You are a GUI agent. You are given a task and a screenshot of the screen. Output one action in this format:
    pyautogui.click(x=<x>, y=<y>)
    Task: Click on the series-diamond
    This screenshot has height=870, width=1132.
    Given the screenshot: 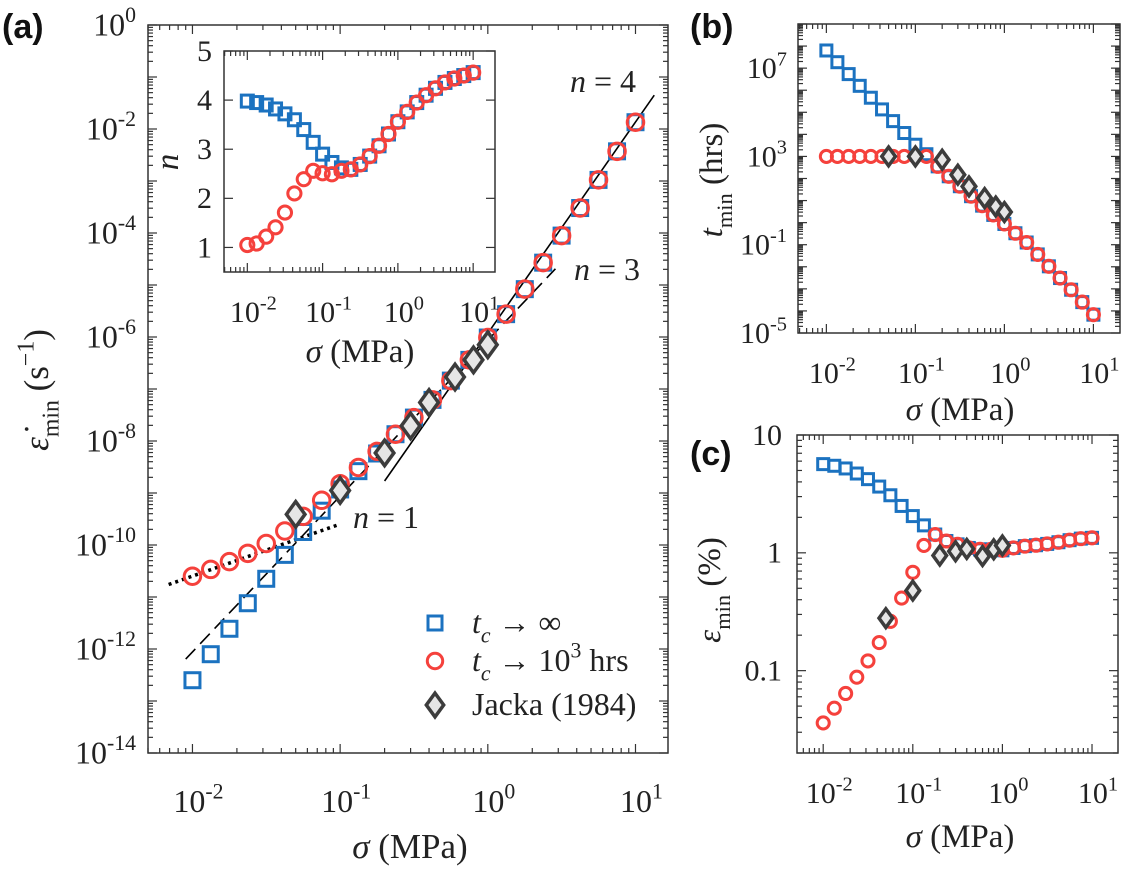 What is the action you would take?
    pyautogui.click(x=392, y=430)
    